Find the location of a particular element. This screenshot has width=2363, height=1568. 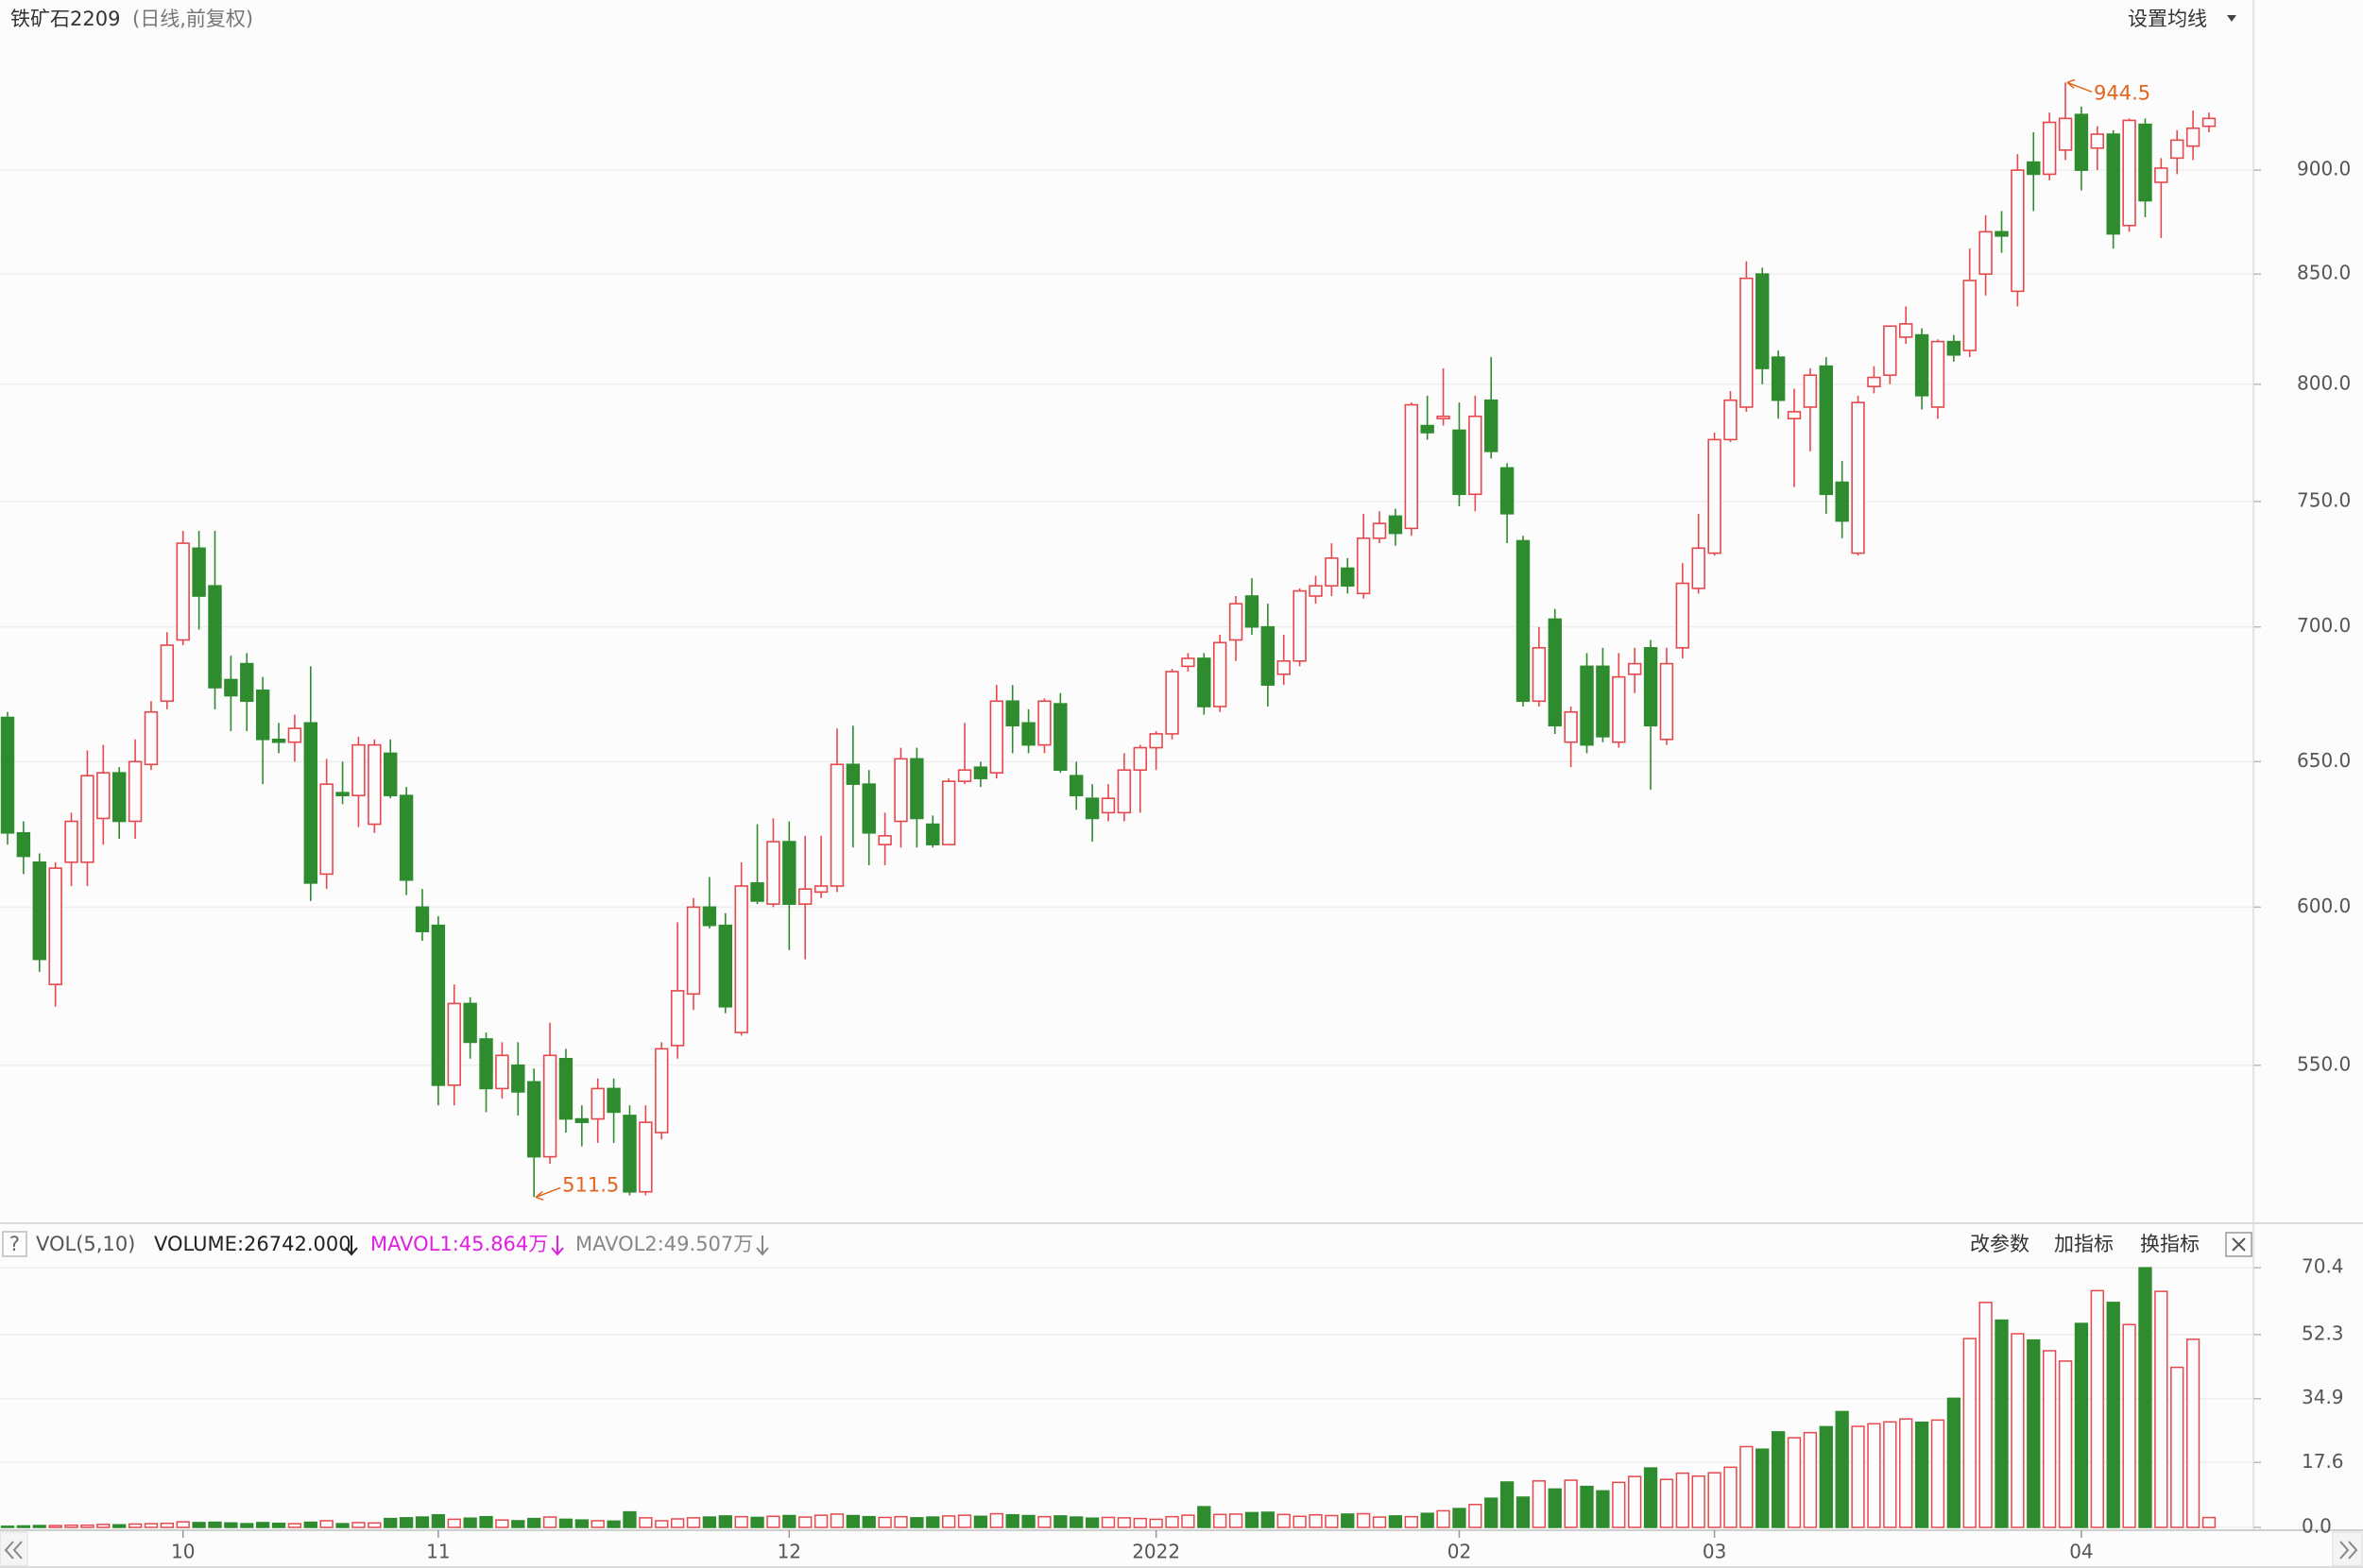

help-box is located at coordinates (14, 1244).